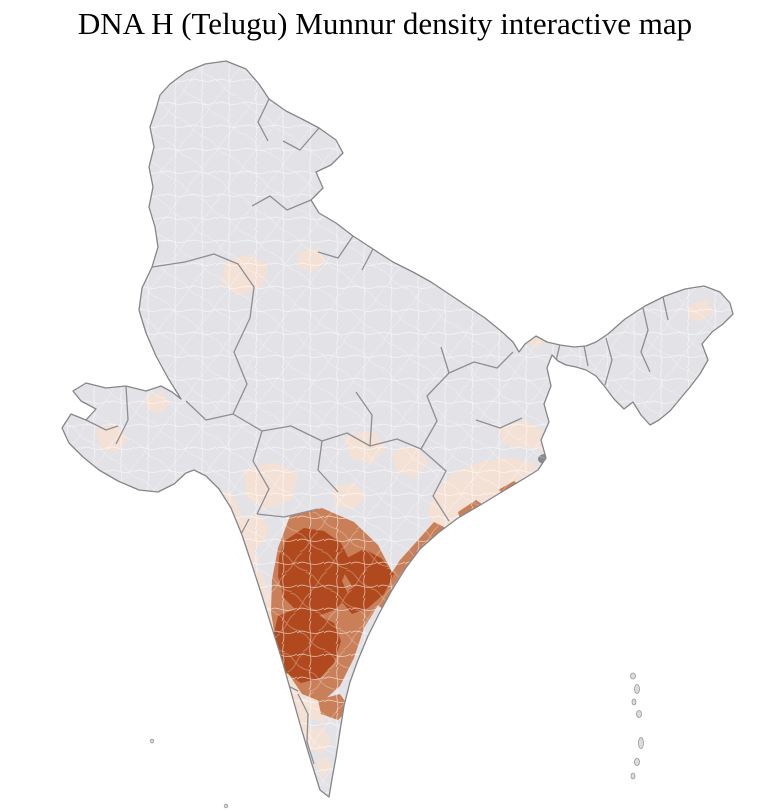  I want to click on andaman-nicobar-islands, so click(637, 726).